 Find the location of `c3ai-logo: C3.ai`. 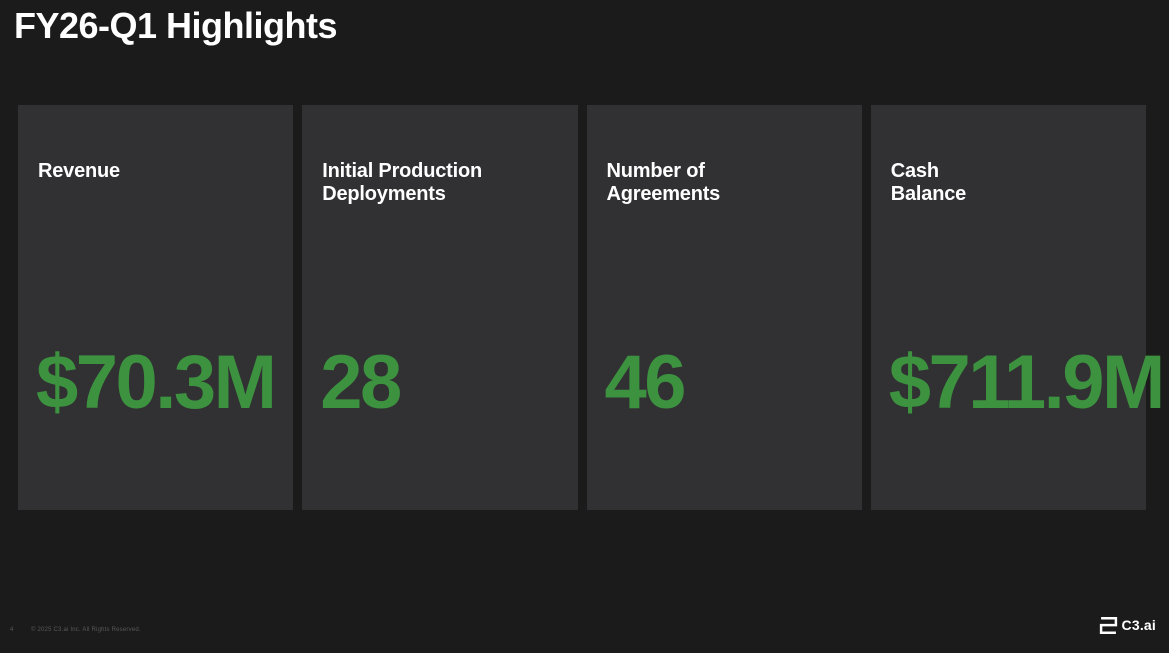

c3ai-logo: C3.ai is located at coordinates (1127, 625).